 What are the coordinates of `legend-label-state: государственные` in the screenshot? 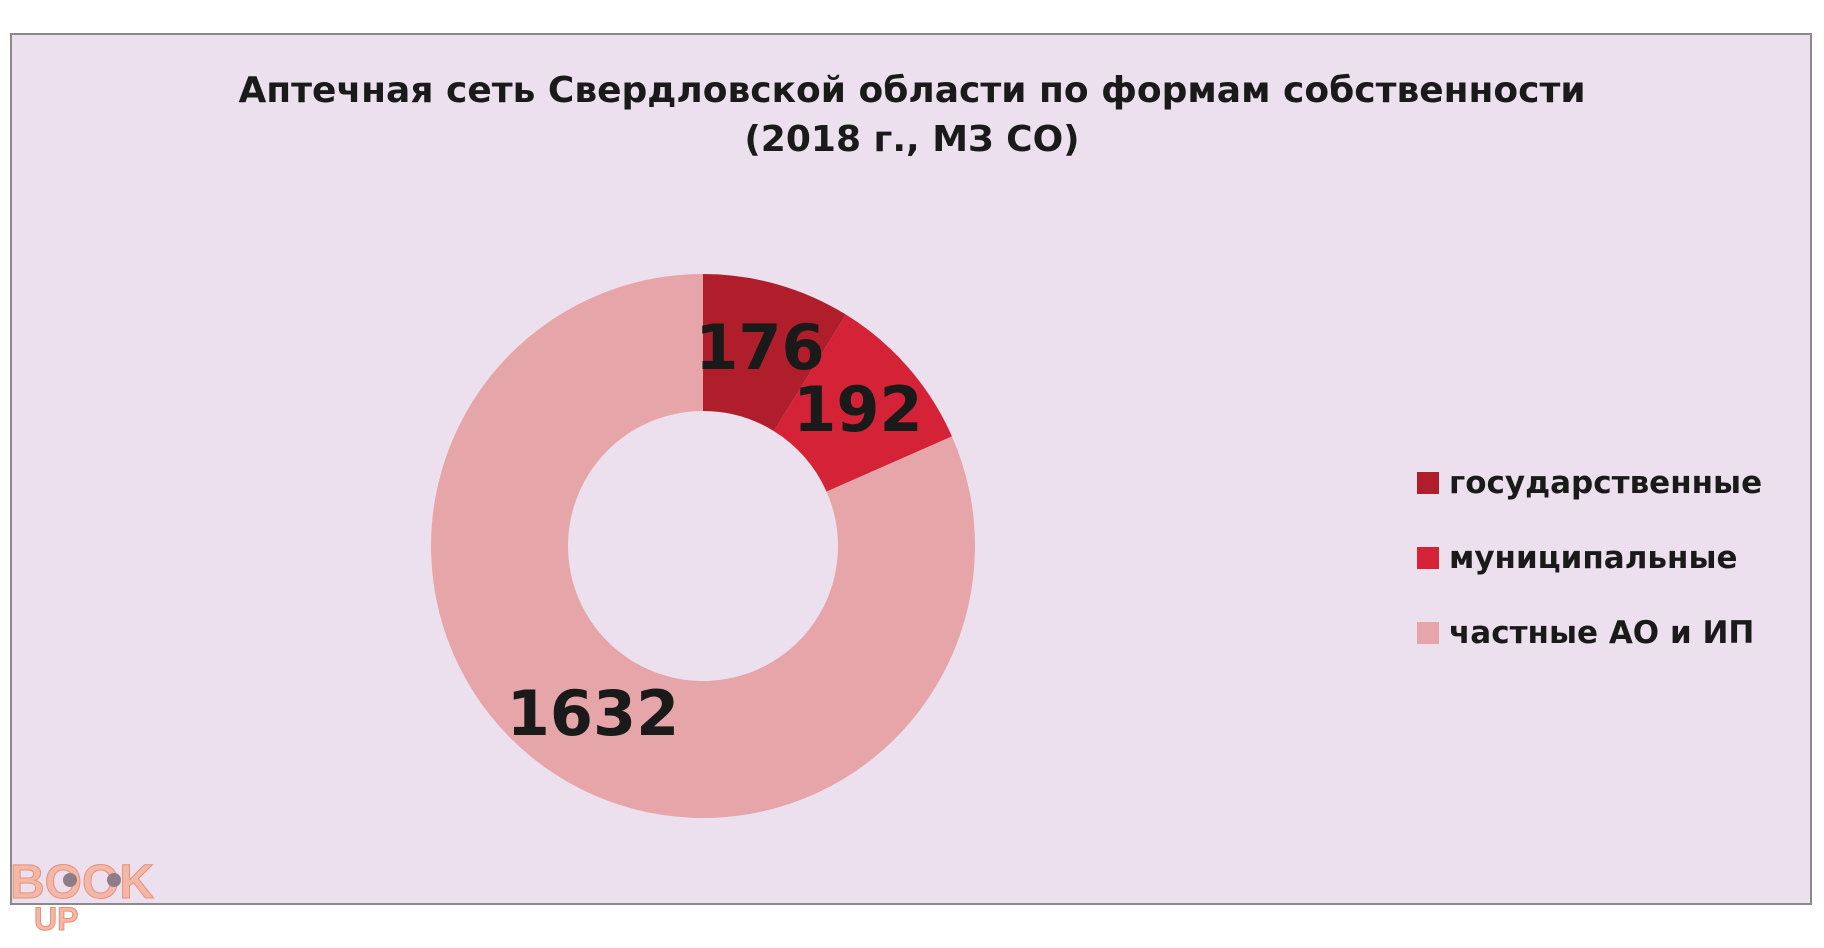 It's located at (1606, 482).